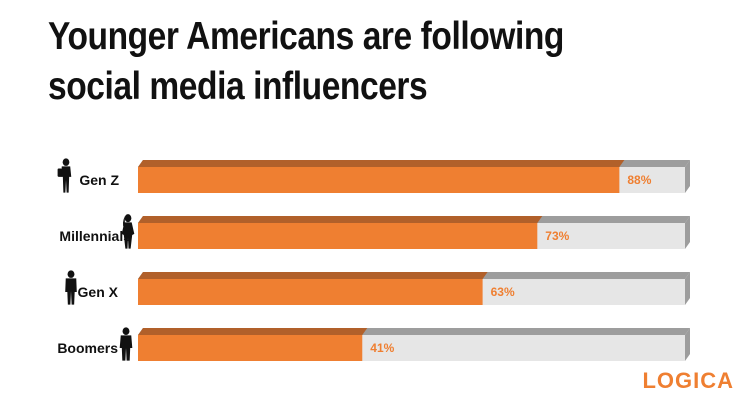  I want to click on value-label: 73%, so click(557, 236).